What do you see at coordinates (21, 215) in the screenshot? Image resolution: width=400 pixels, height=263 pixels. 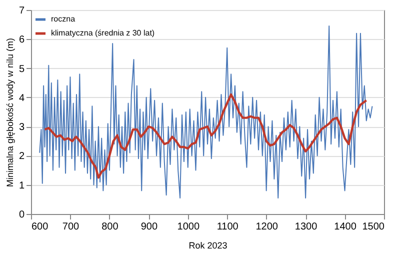 I see `y-tick-label: 0` at bounding box center [21, 215].